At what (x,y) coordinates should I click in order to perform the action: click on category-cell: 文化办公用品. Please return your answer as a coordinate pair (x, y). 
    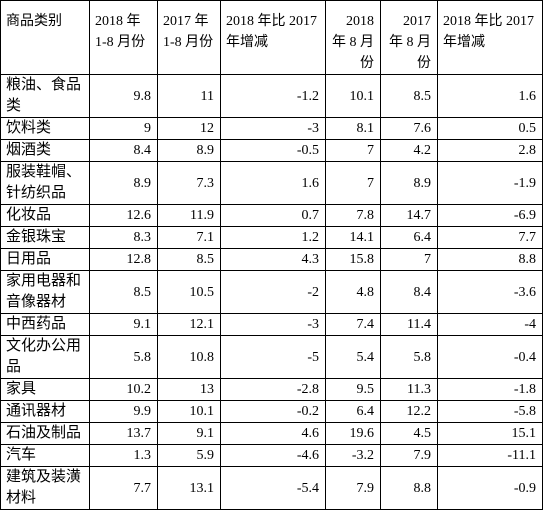
    Looking at the image, I should click on (45, 357).